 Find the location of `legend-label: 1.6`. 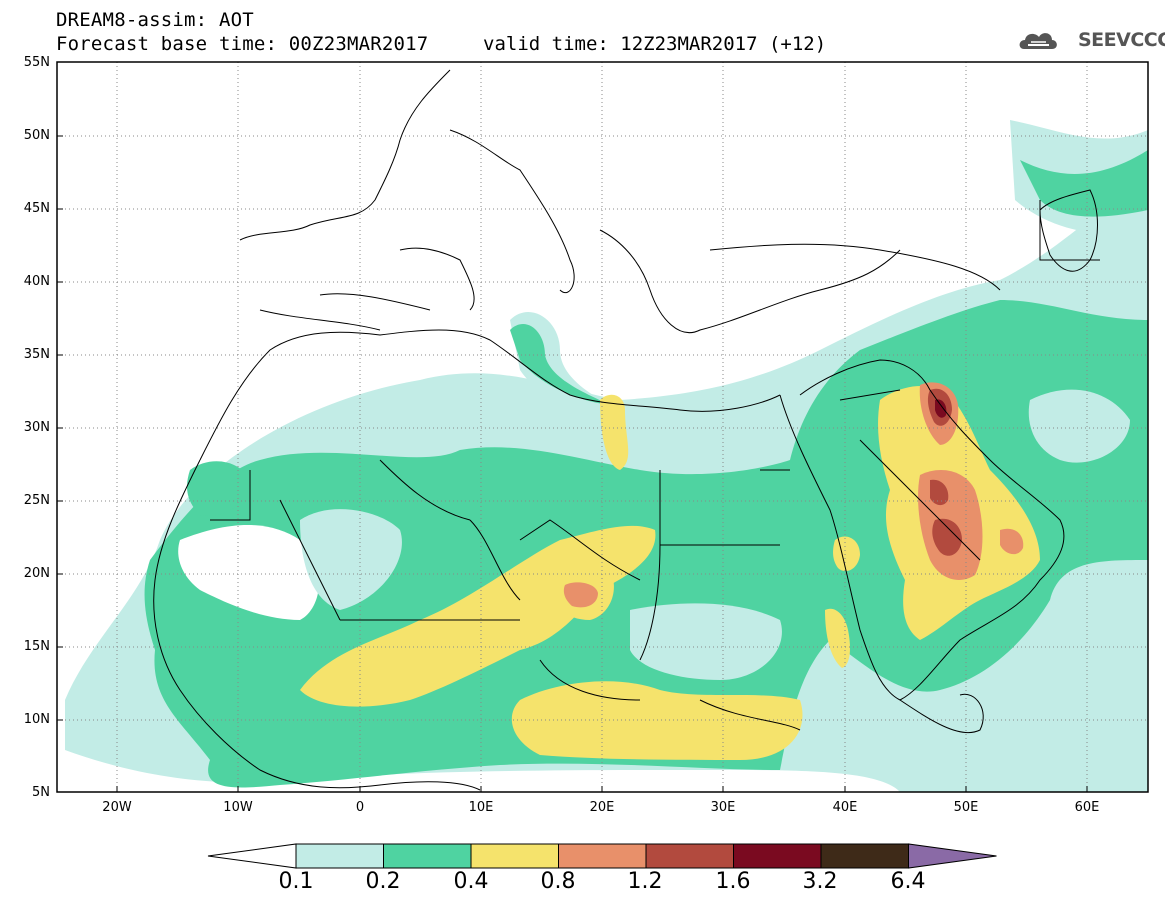

legend-label: 1.6 is located at coordinates (733, 881).